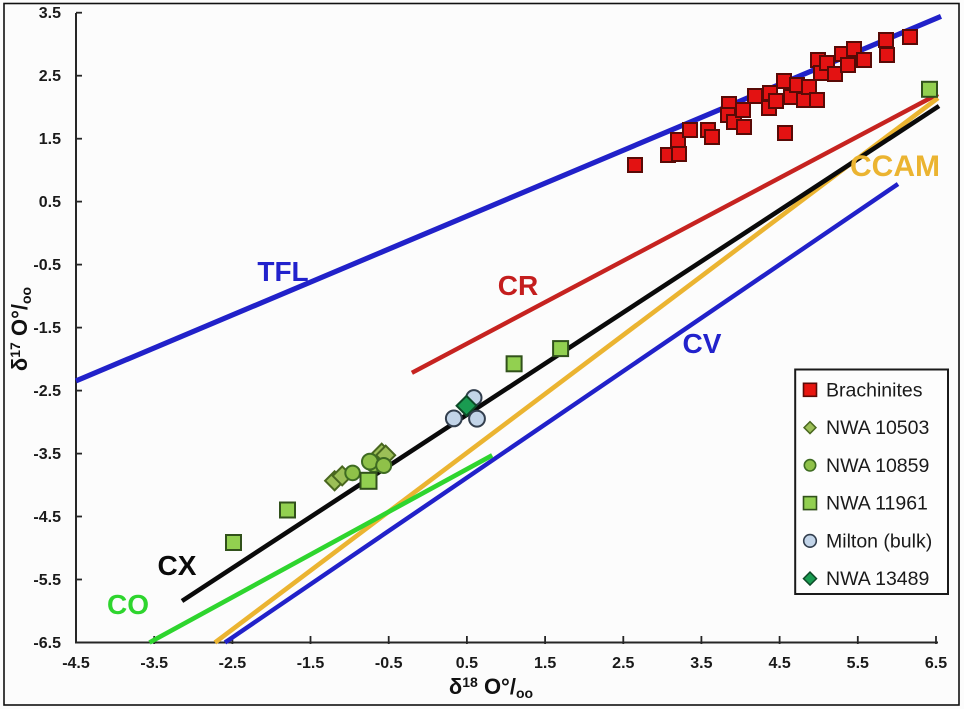 This screenshot has height=709, width=964. What do you see at coordinates (895, 166) in the screenshot?
I see `svg-text: CCAM` at bounding box center [895, 166].